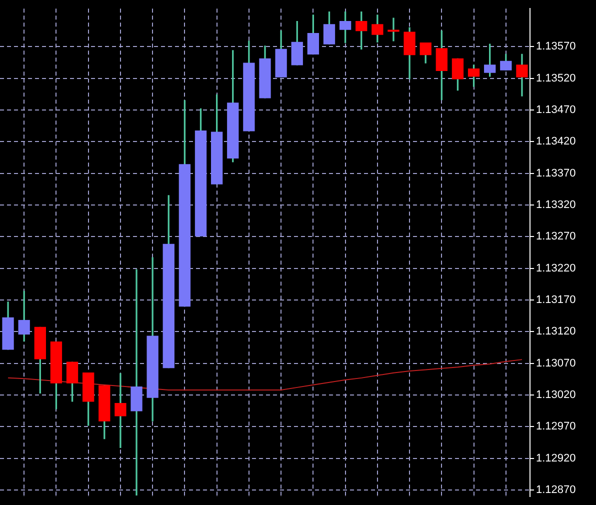 Image resolution: width=596 pixels, height=505 pixels. What do you see at coordinates (556, 205) in the screenshot?
I see `y-tick-label: 1.13320` at bounding box center [556, 205].